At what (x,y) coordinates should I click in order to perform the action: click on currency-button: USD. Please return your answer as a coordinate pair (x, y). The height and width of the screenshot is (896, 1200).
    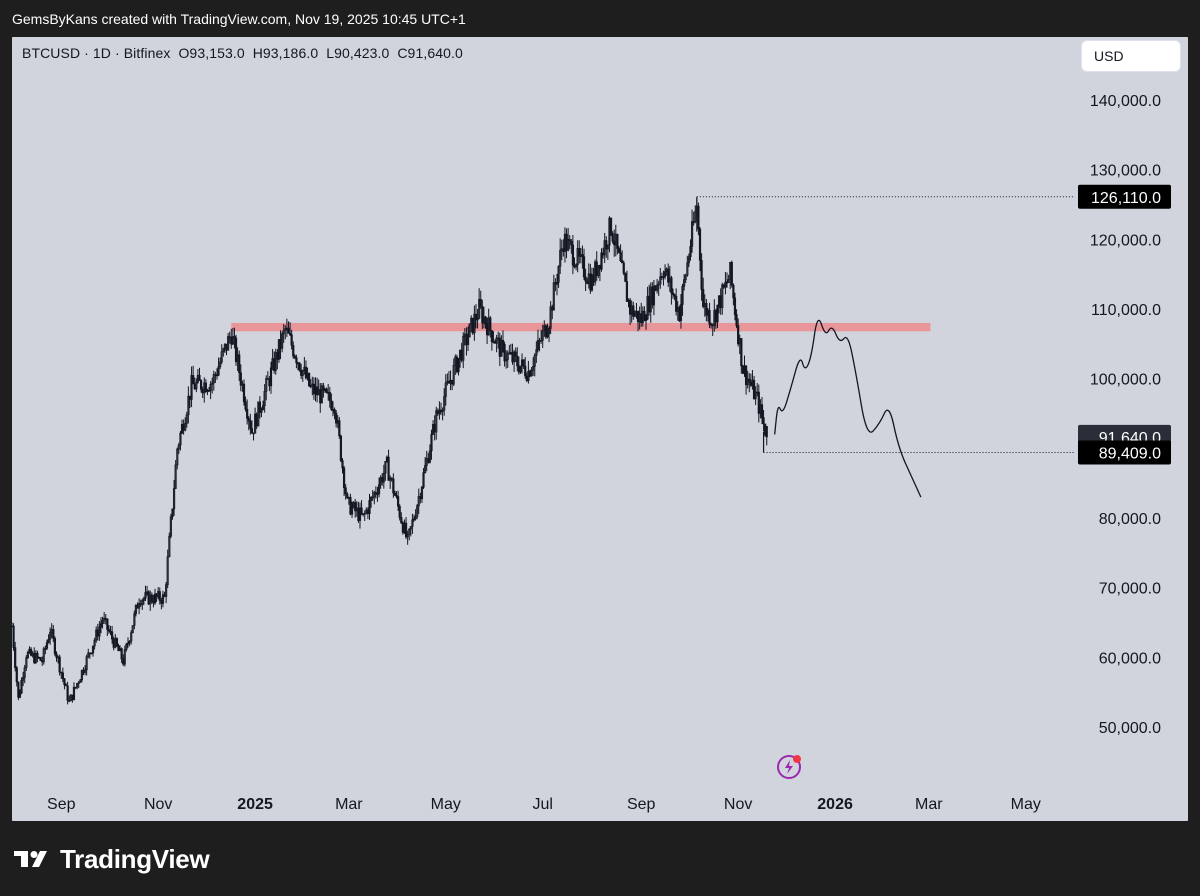
    Looking at the image, I should click on (1131, 56).